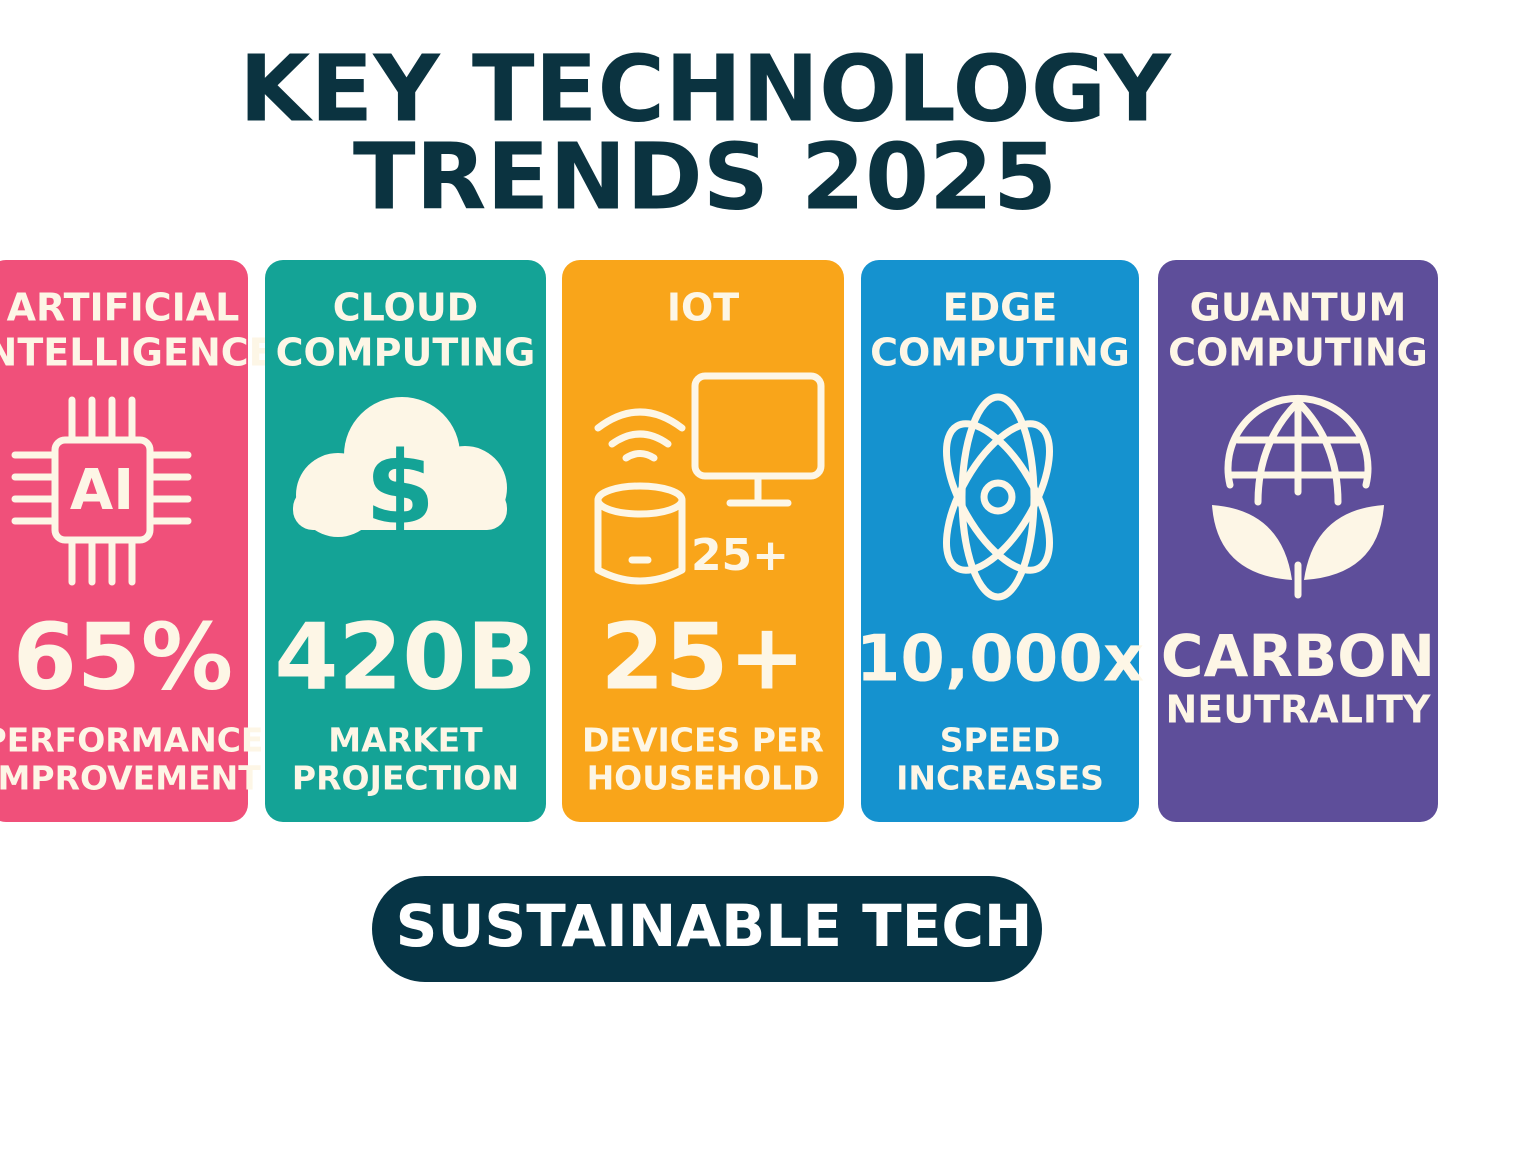 The image size is (1536, 1154). What do you see at coordinates (1298, 496) in the screenshot?
I see `globe-icon` at bounding box center [1298, 496].